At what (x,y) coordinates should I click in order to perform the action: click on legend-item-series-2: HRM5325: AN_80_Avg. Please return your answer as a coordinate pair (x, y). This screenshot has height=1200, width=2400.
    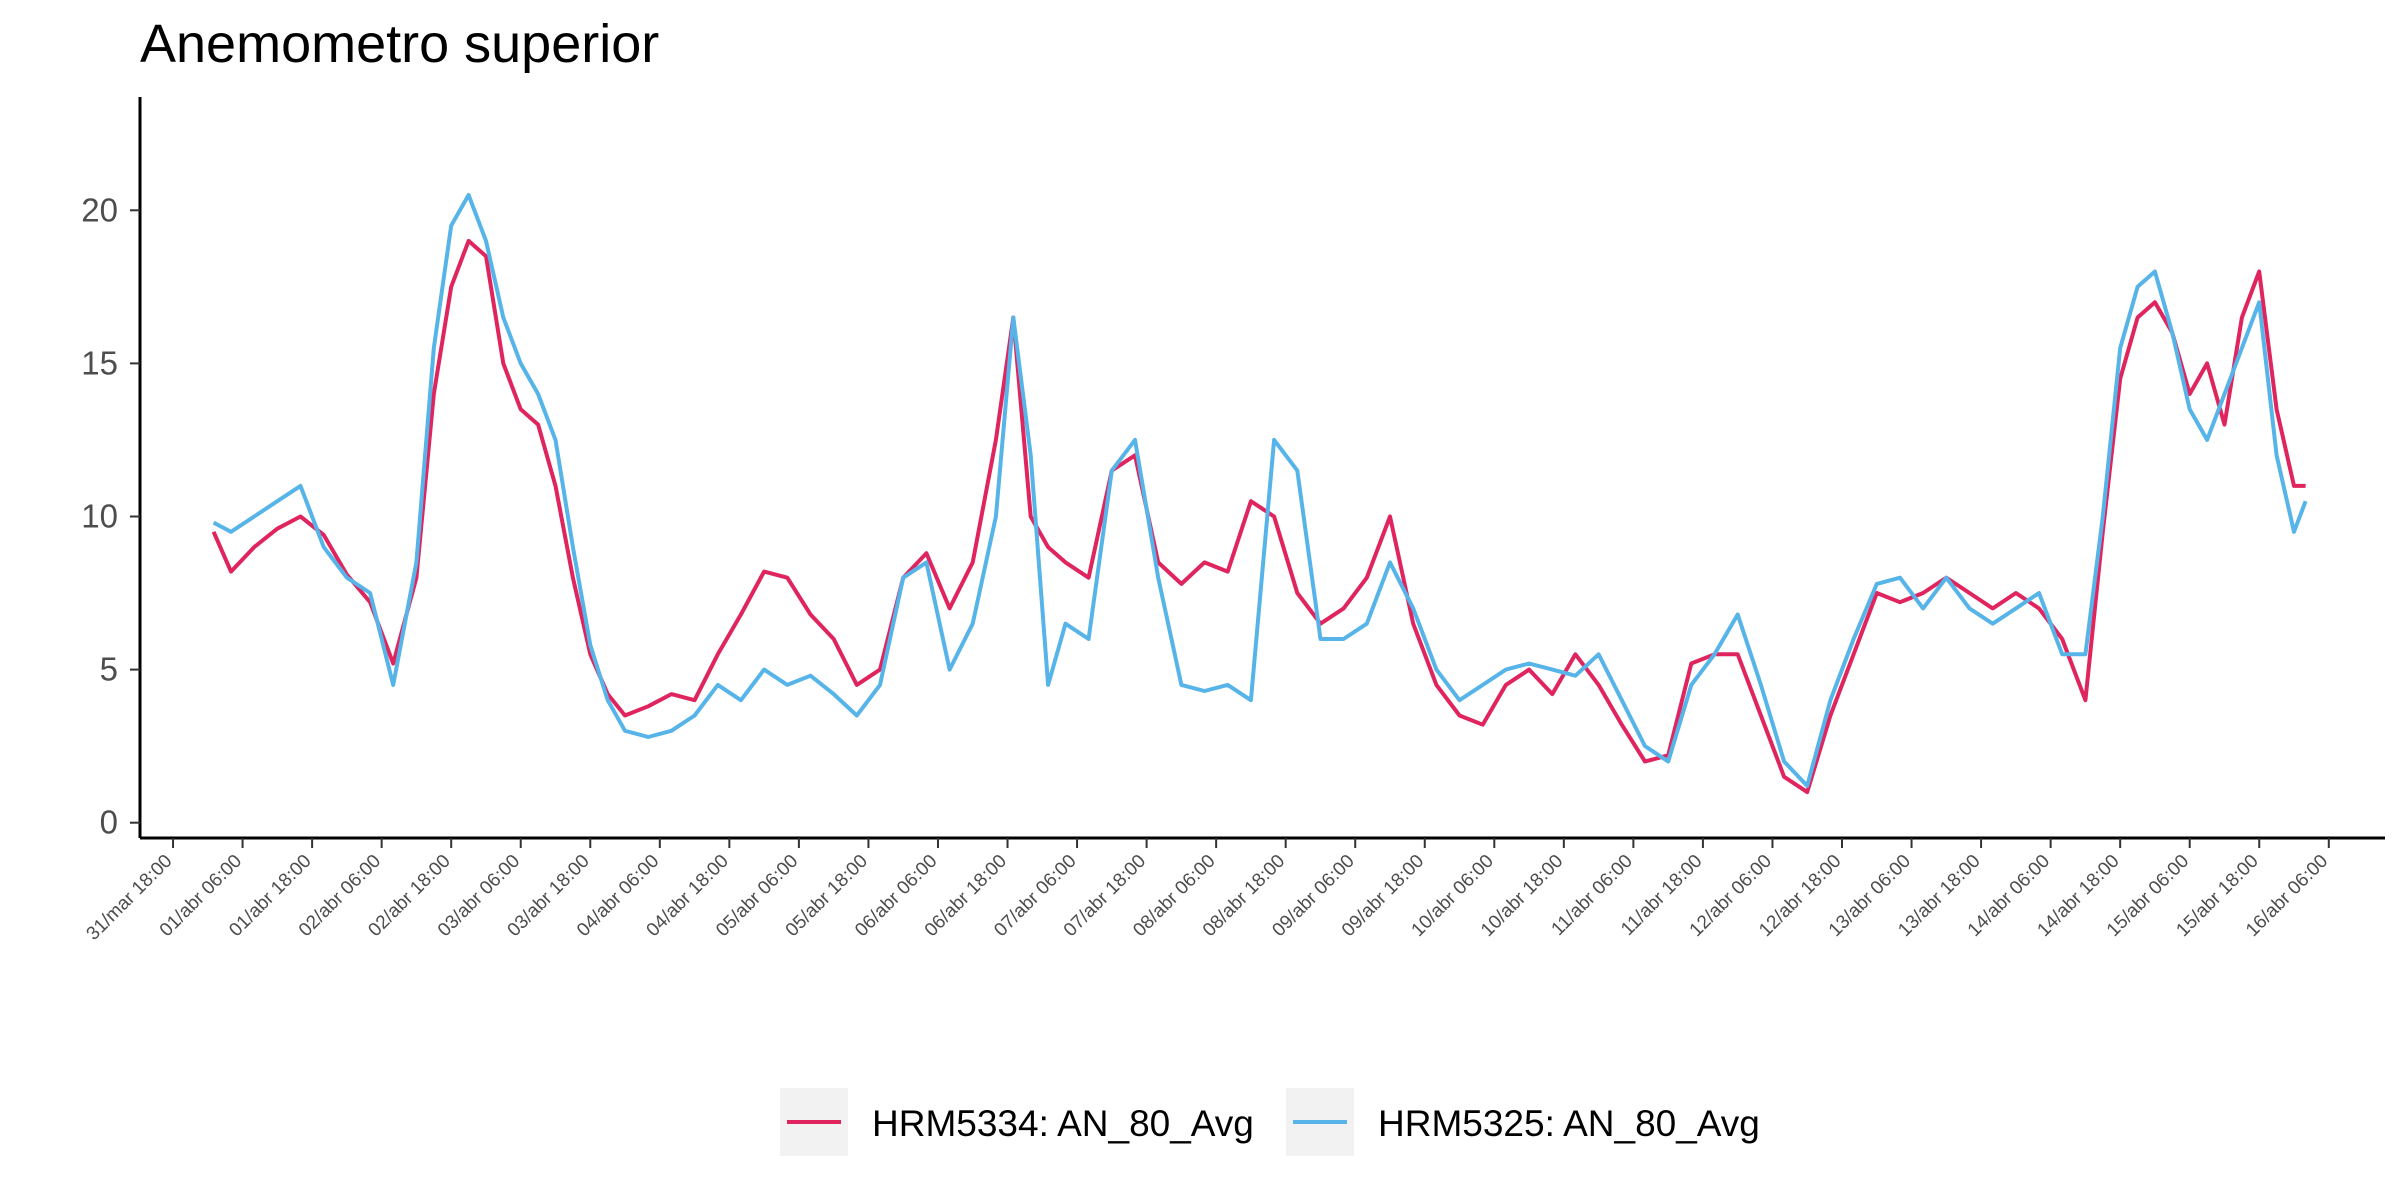
    Looking at the image, I should click on (1523, 1122).